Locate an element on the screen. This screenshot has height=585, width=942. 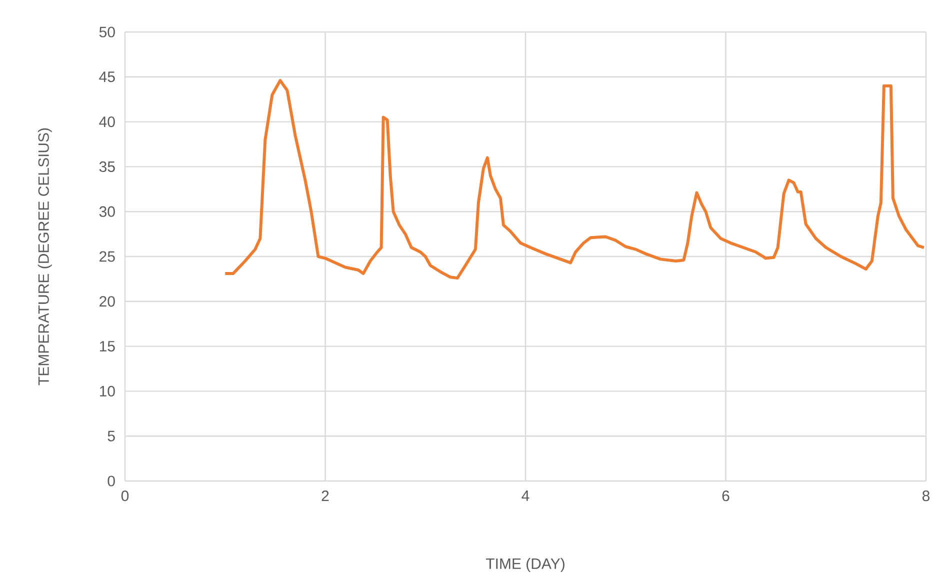
x-tick-label: 4 is located at coordinates (526, 495).